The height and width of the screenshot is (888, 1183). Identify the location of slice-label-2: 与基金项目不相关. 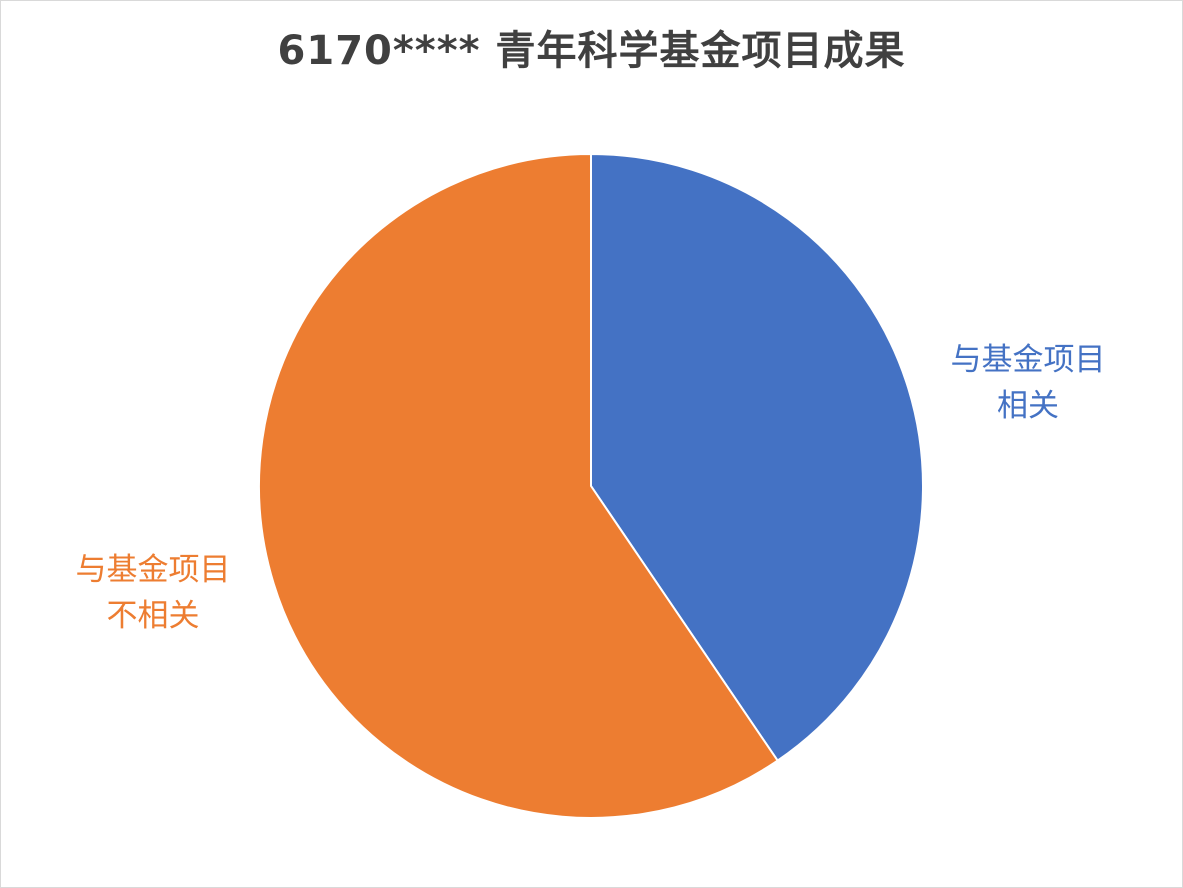
(153, 593).